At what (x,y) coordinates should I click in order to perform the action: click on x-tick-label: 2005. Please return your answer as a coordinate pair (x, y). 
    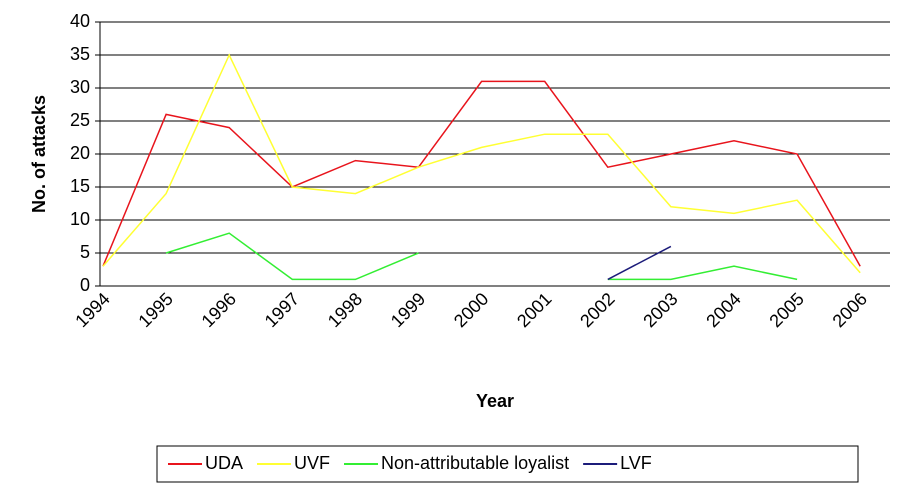
    Looking at the image, I should click on (786, 310).